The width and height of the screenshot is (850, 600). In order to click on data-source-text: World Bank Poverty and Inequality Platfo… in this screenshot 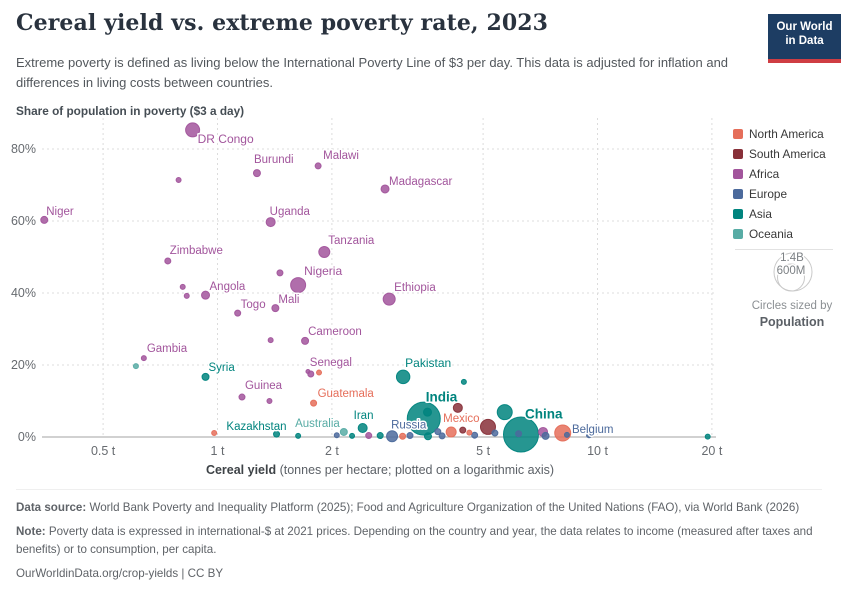, I will do `click(443, 507)`.